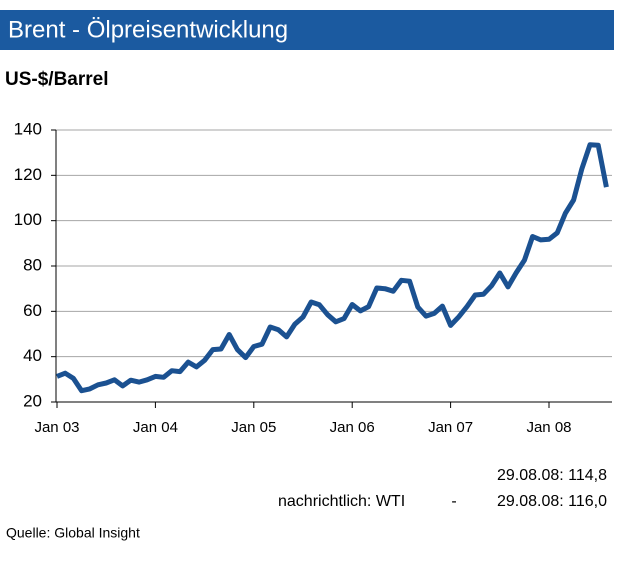 This screenshot has width=624, height=565. What do you see at coordinates (73, 533) in the screenshot?
I see `source: Quelle: Global Insight` at bounding box center [73, 533].